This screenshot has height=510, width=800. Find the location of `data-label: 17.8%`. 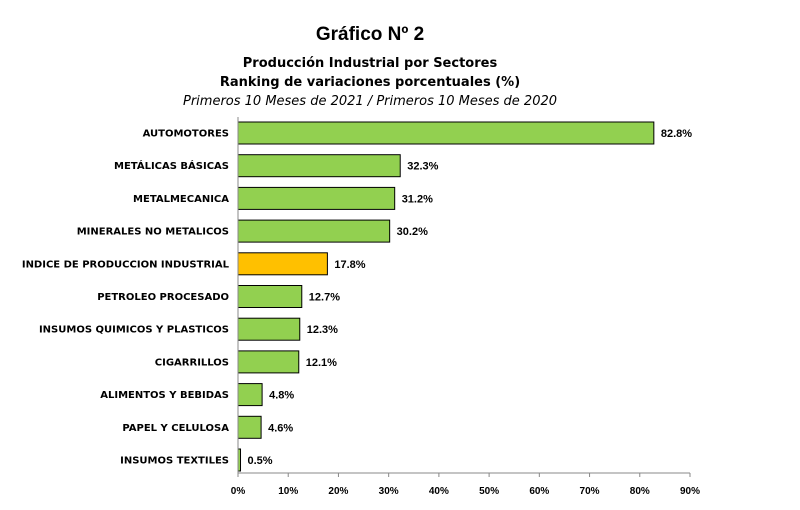

data-label: 17.8% is located at coordinates (349, 265).